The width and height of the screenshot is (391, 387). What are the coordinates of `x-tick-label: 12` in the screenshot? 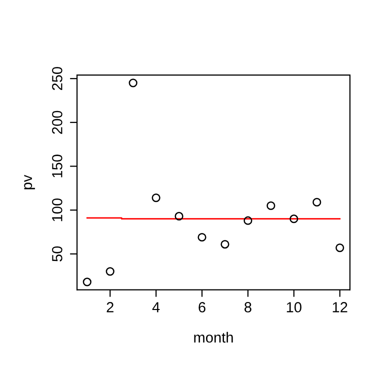 It's located at (340, 307).